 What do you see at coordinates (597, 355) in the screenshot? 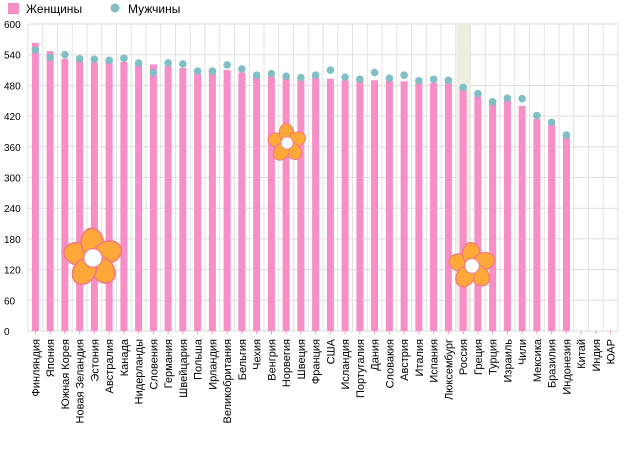
I see `x-tick-label: Индия` at bounding box center [597, 355].